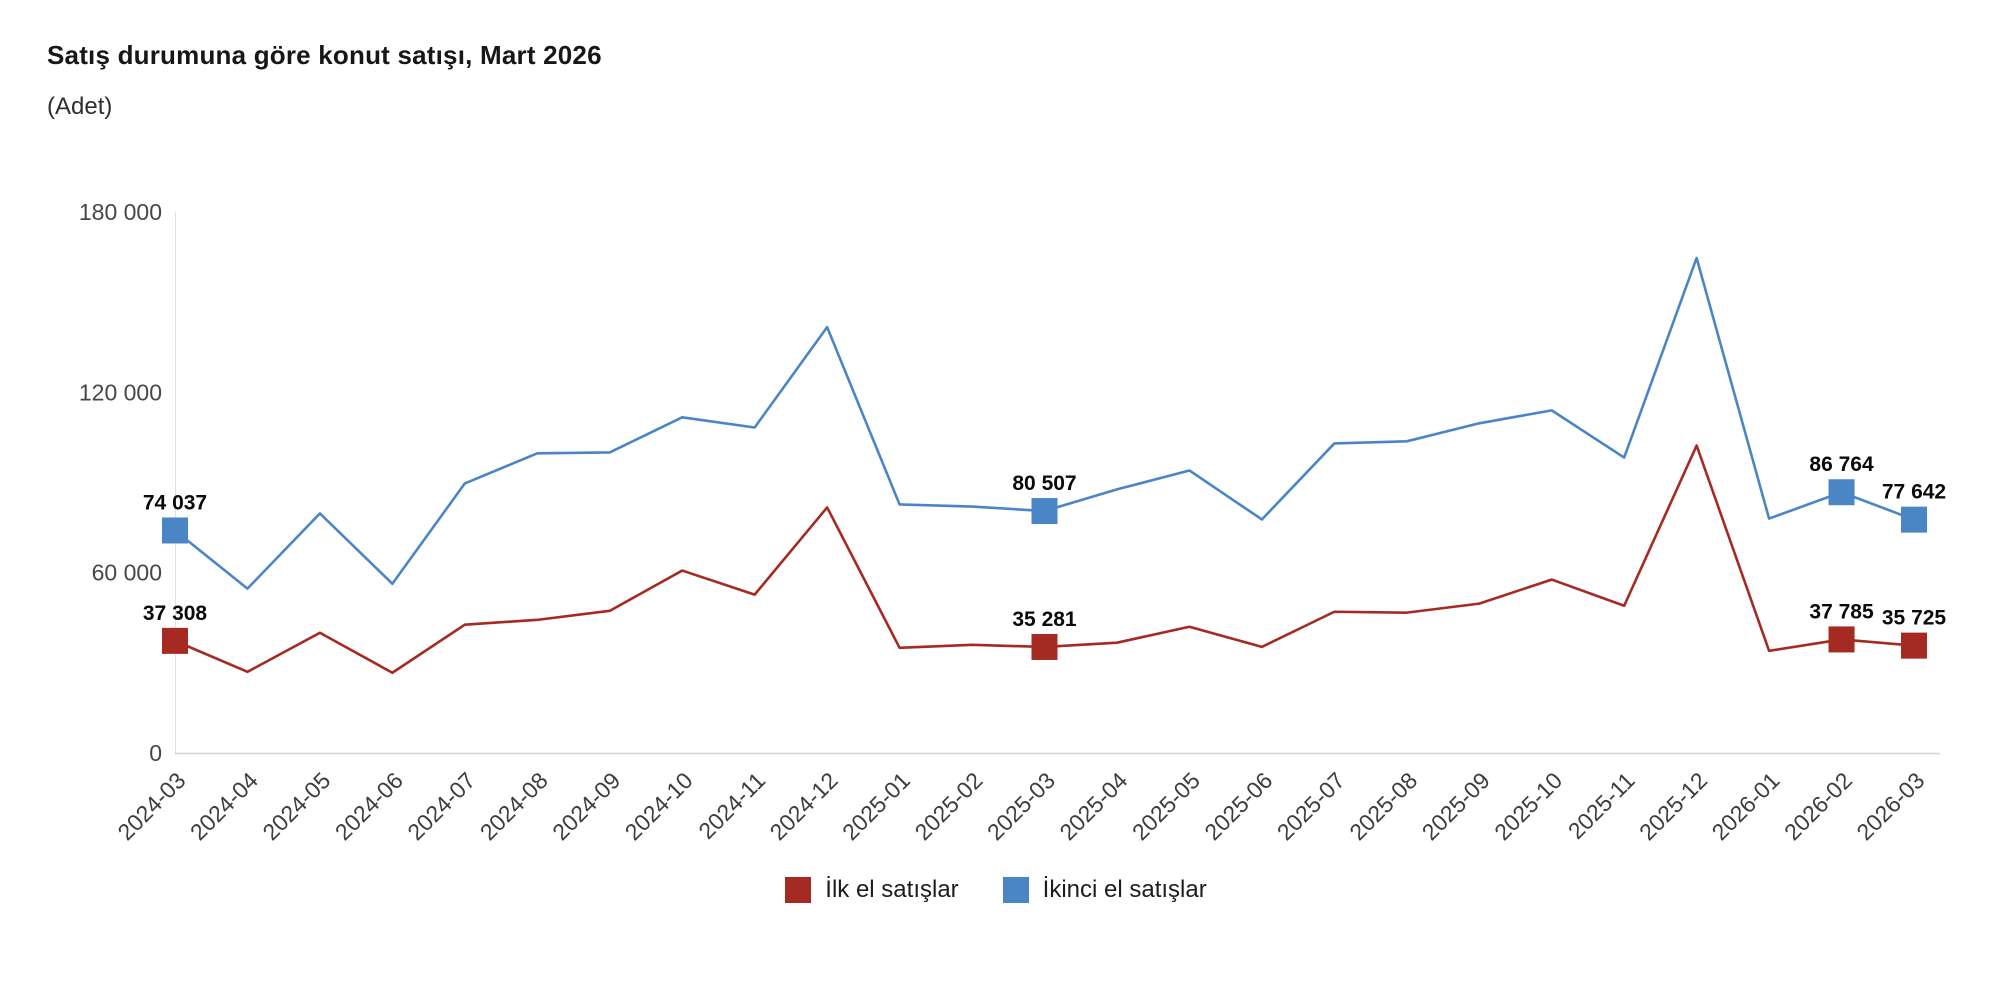 Image resolution: width=1992 pixels, height=984 pixels. I want to click on legend-item-second-hand-sales: İkinci el satışlar, so click(1104, 890).